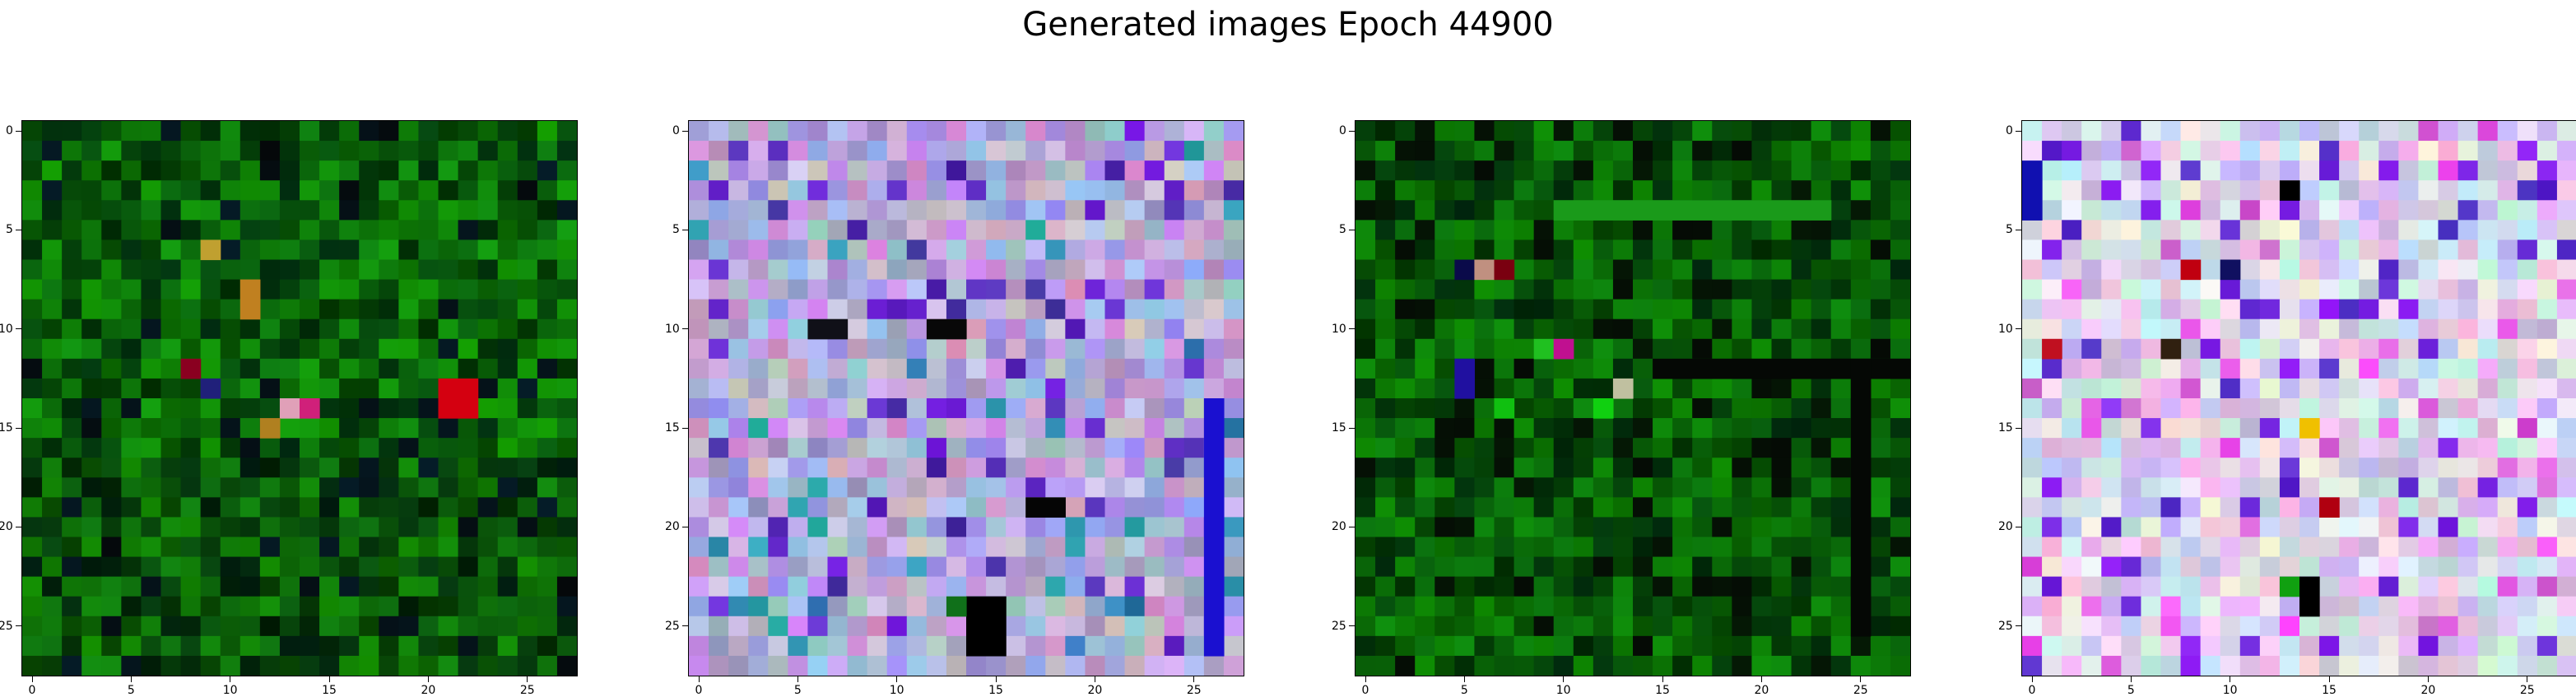 The height and width of the screenshot is (697, 2576). Describe the element at coordinates (676, 230) in the screenshot. I see `y-tick-label: 5` at that location.